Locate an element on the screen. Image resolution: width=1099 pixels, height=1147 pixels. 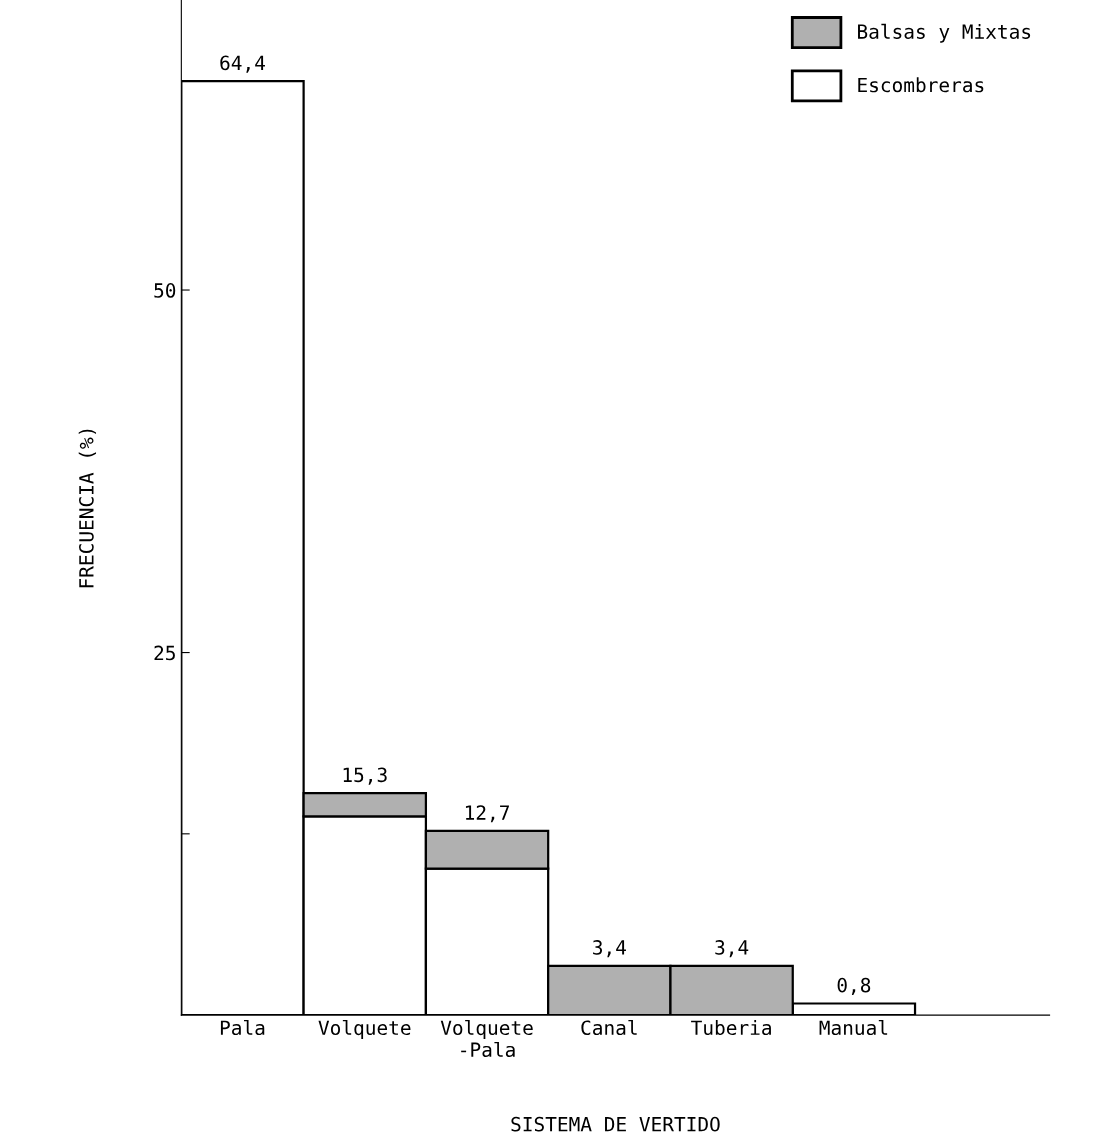
total-label: 0,8 is located at coordinates (854, 986).